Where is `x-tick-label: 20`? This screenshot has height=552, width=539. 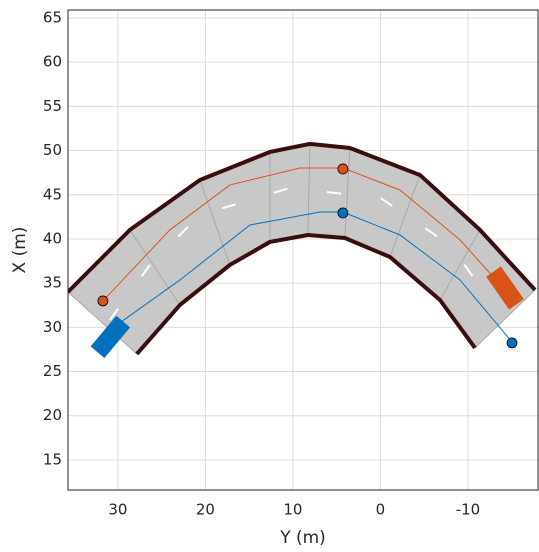
x-tick-label: 20 is located at coordinates (205, 510).